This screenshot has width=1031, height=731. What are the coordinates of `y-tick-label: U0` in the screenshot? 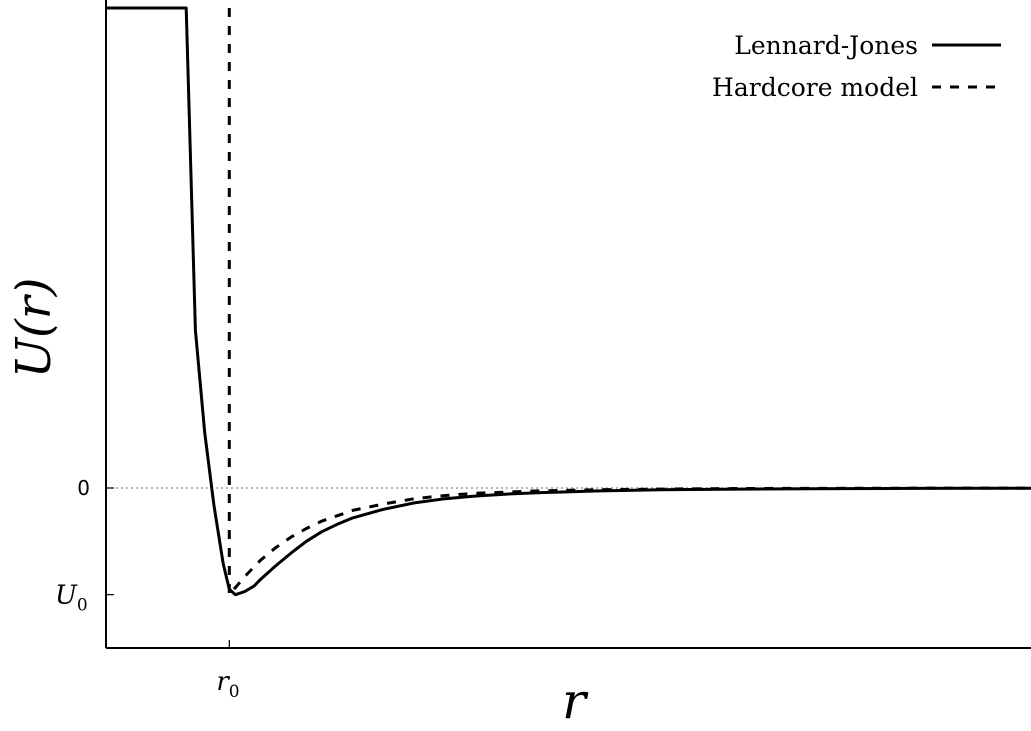 It's located at (71, 598).